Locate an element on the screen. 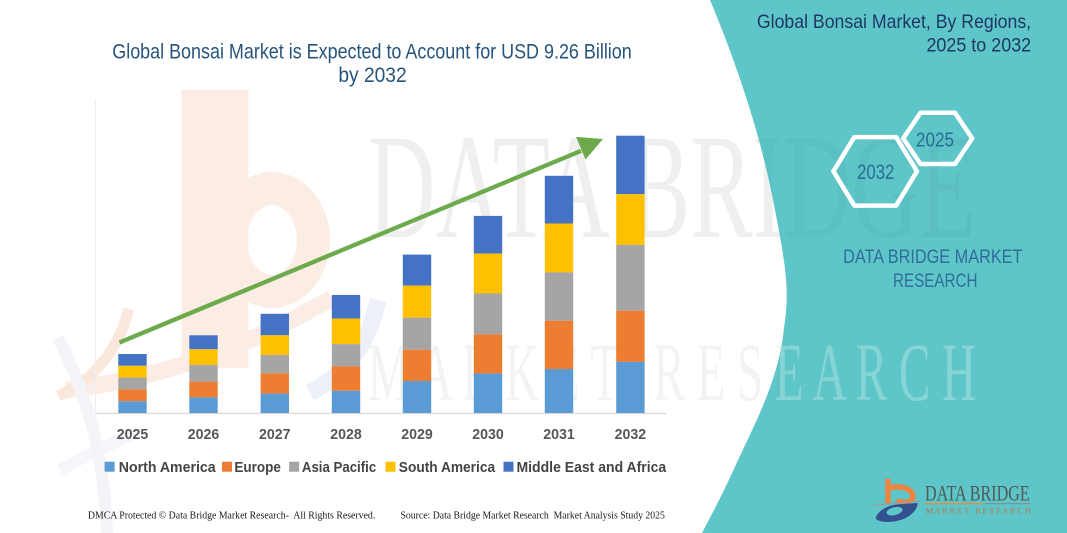 This screenshot has height=533, width=1067. svg-text: 2027 is located at coordinates (275, 434).